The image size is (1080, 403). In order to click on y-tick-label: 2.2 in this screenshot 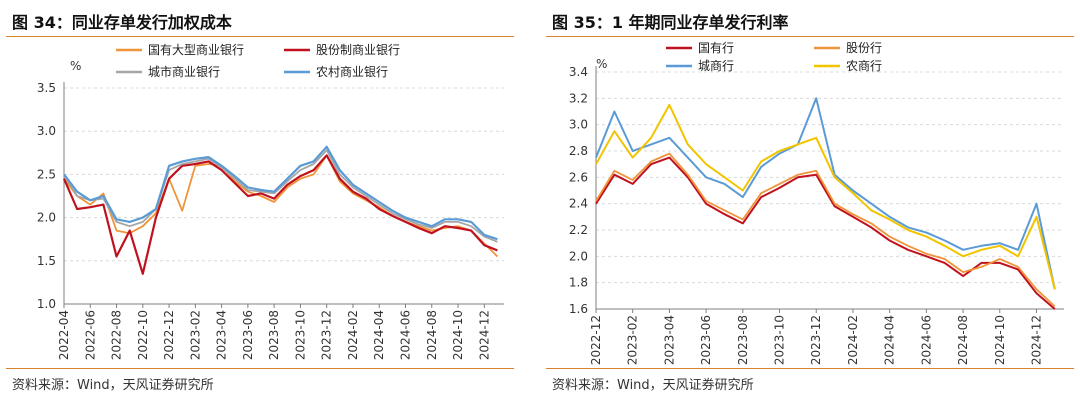, I will do `click(578, 230)`.